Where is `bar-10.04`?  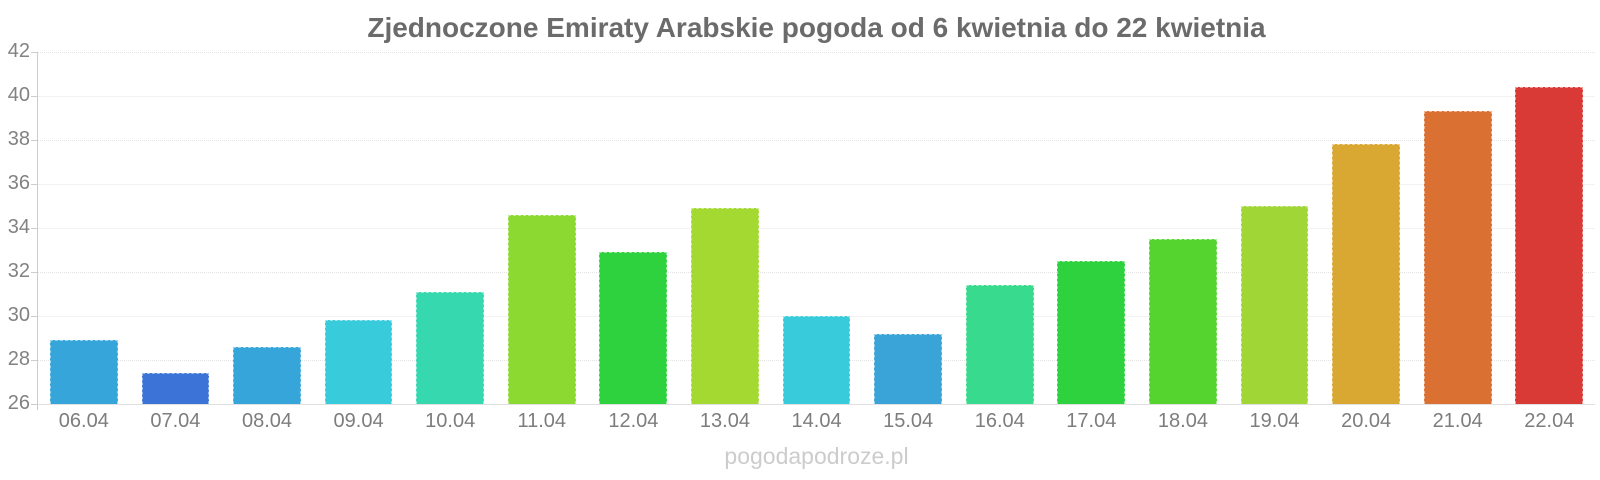 bar-10.04 is located at coordinates (450, 347).